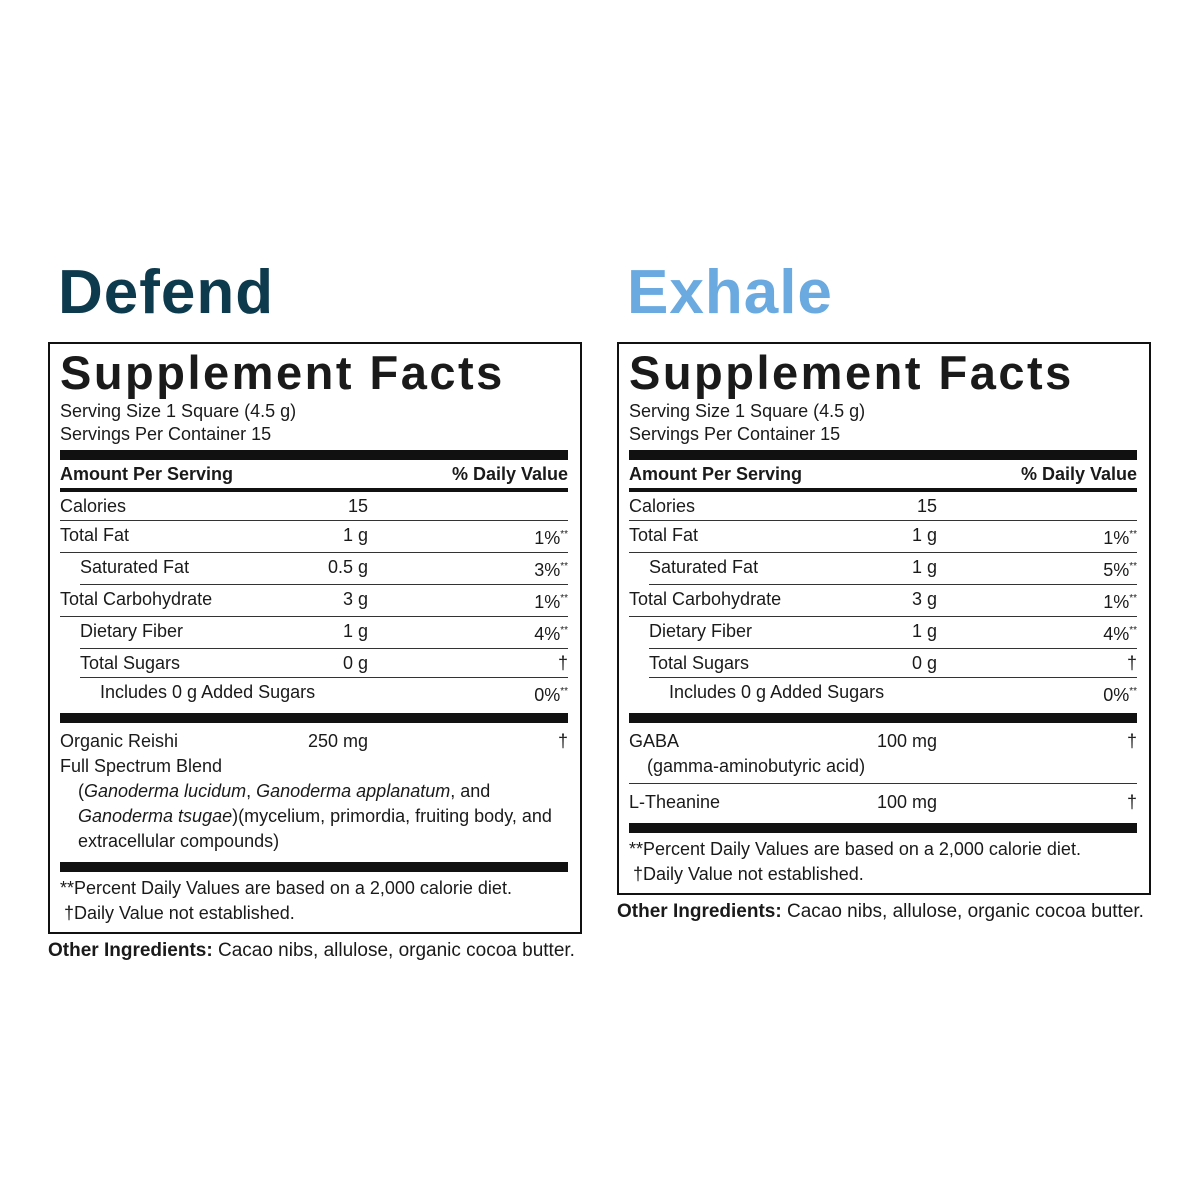 The width and height of the screenshot is (1200, 1200). I want to click on nutrient-amount: 15, so click(926, 506).